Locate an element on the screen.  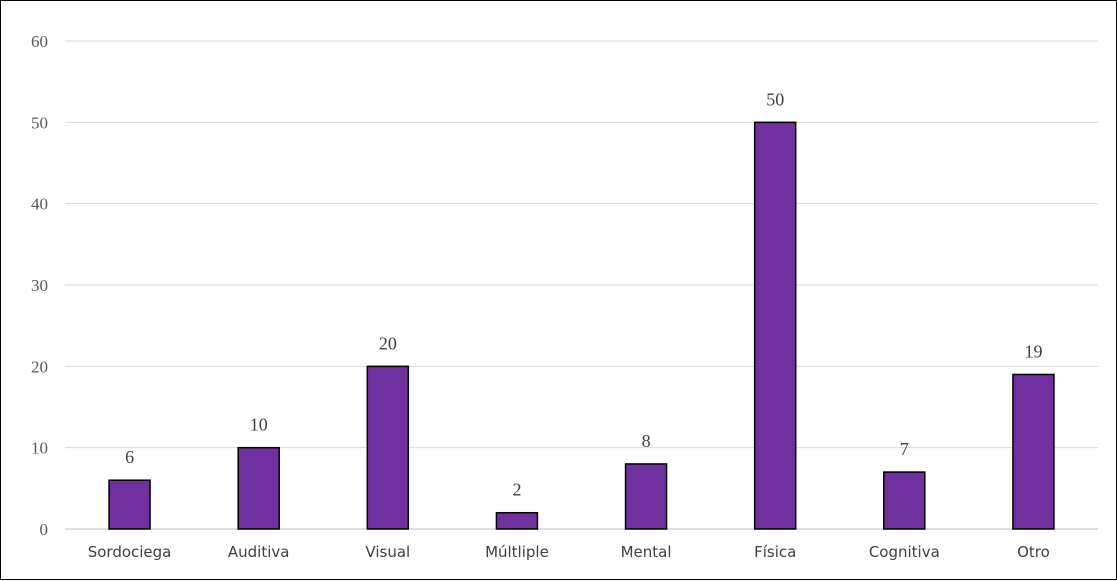
data-label: 19 is located at coordinates (1033, 351).